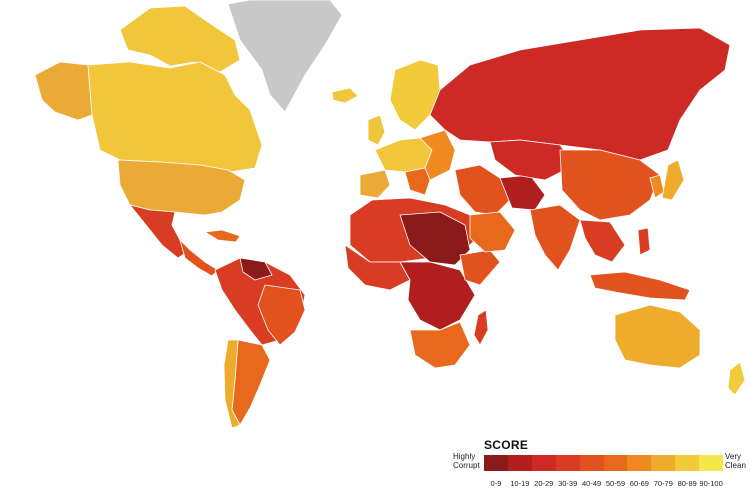 The image size is (750, 500). What do you see at coordinates (440, 345) in the screenshot?
I see `region-southern-africa` at bounding box center [440, 345].